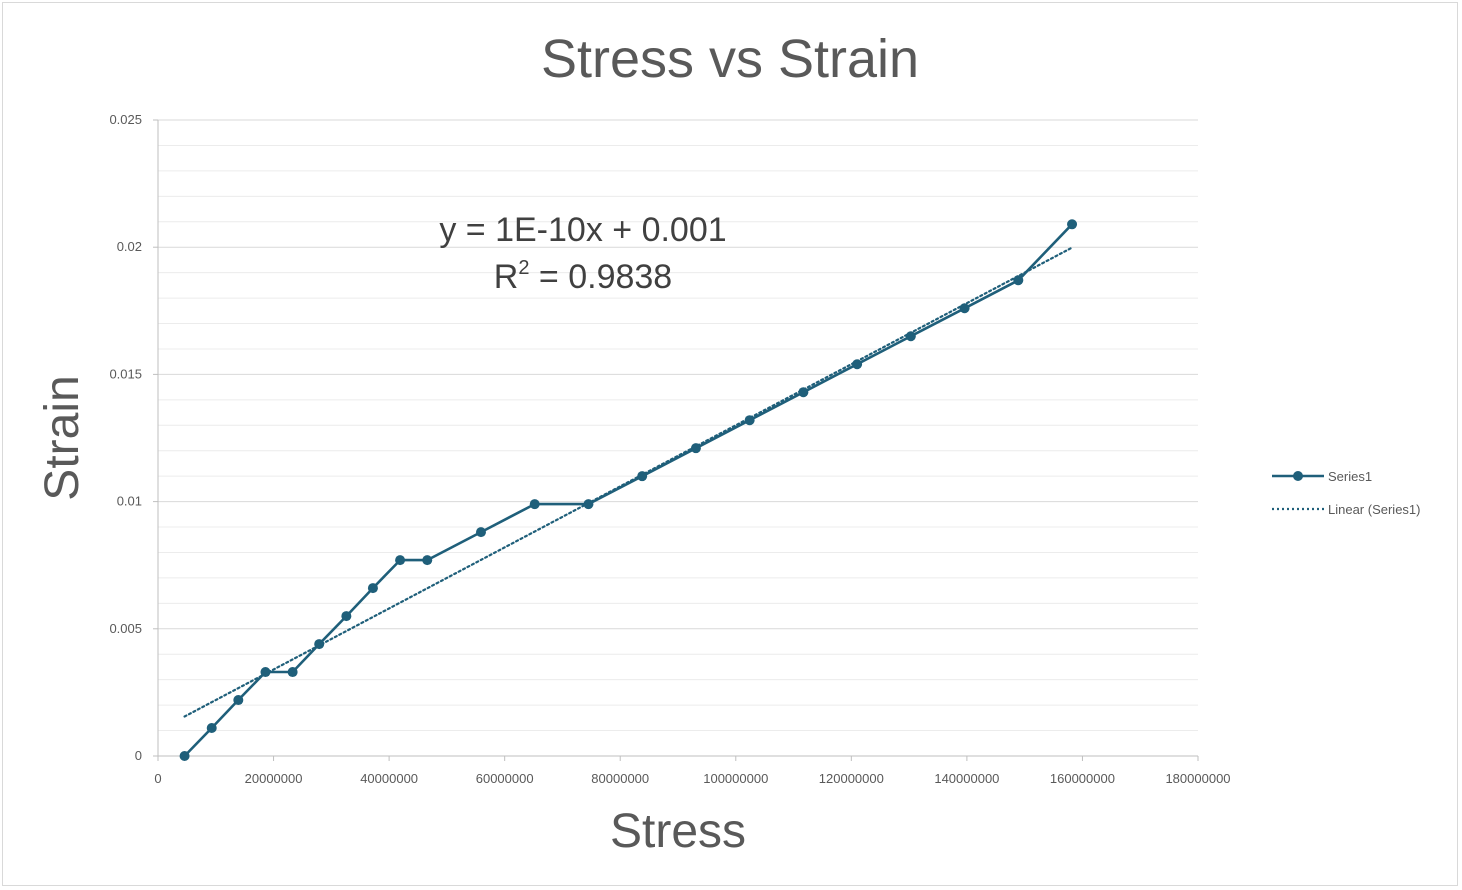 The height and width of the screenshot is (890, 1462). Describe the element at coordinates (157, 778) in the screenshot. I see `x-tick-label: 0` at that location.